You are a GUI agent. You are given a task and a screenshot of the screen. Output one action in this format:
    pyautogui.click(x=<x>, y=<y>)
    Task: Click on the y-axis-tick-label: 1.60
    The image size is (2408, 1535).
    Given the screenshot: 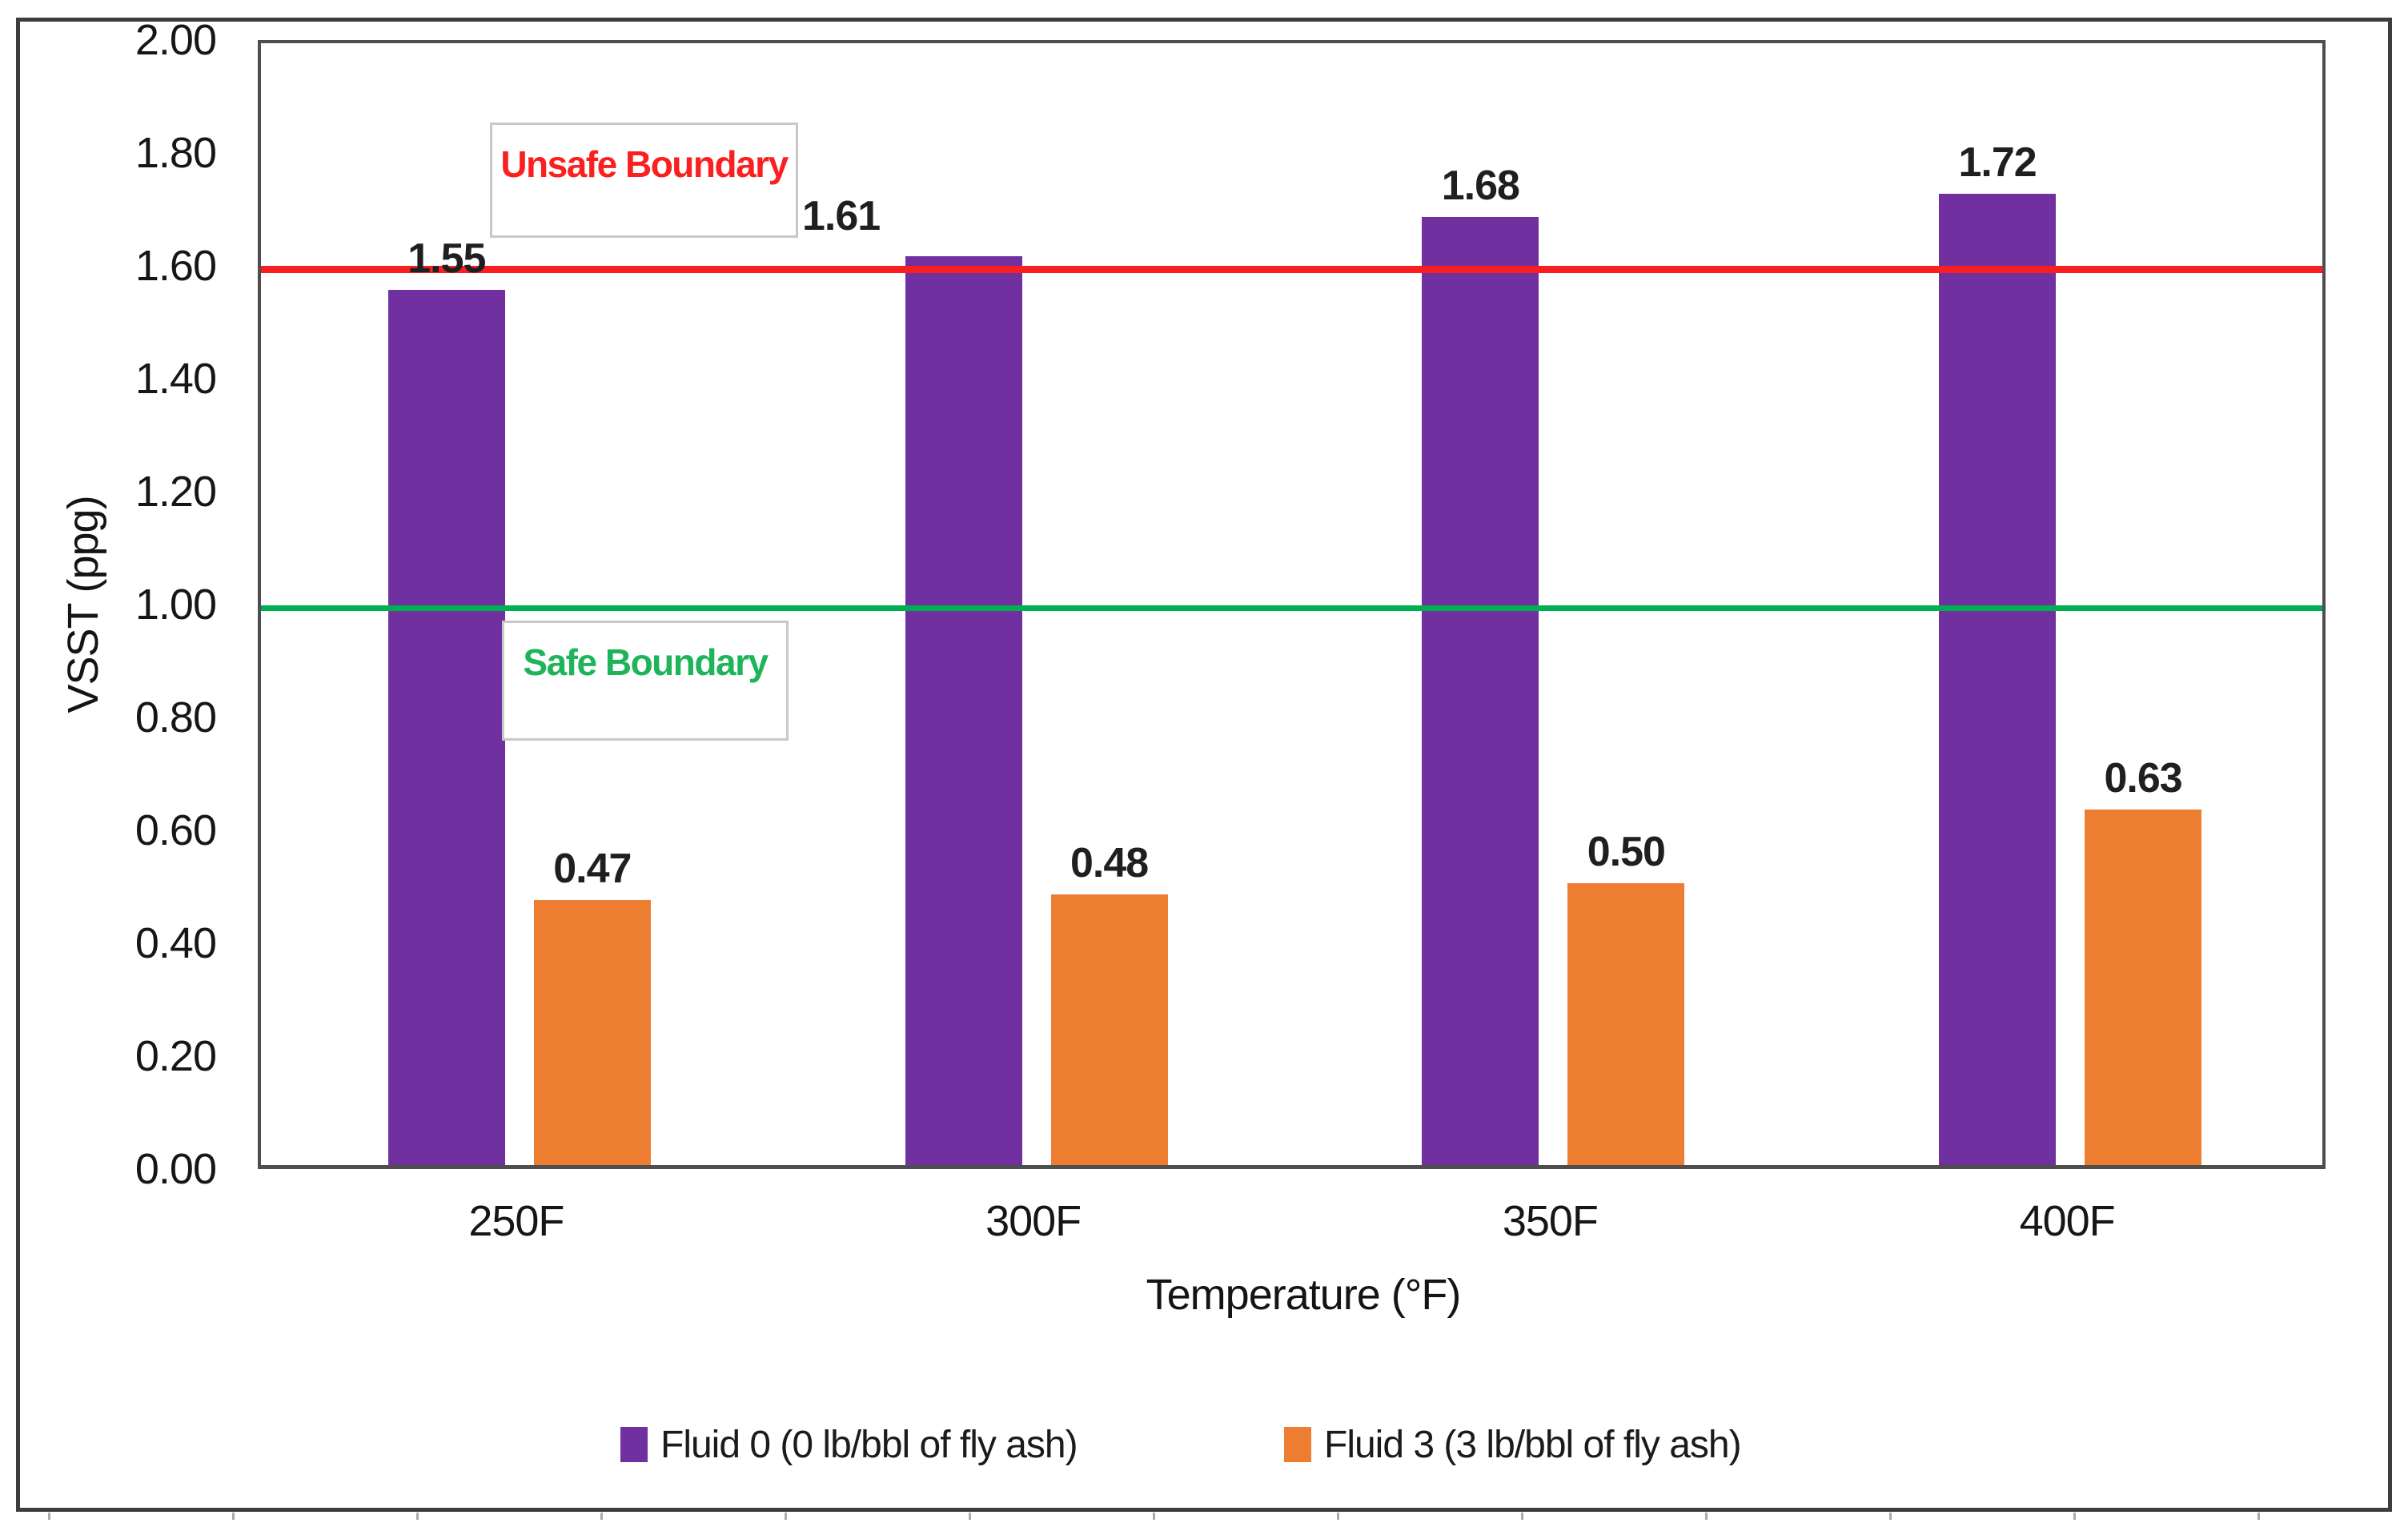 What is the action you would take?
    pyautogui.click(x=175, y=266)
    